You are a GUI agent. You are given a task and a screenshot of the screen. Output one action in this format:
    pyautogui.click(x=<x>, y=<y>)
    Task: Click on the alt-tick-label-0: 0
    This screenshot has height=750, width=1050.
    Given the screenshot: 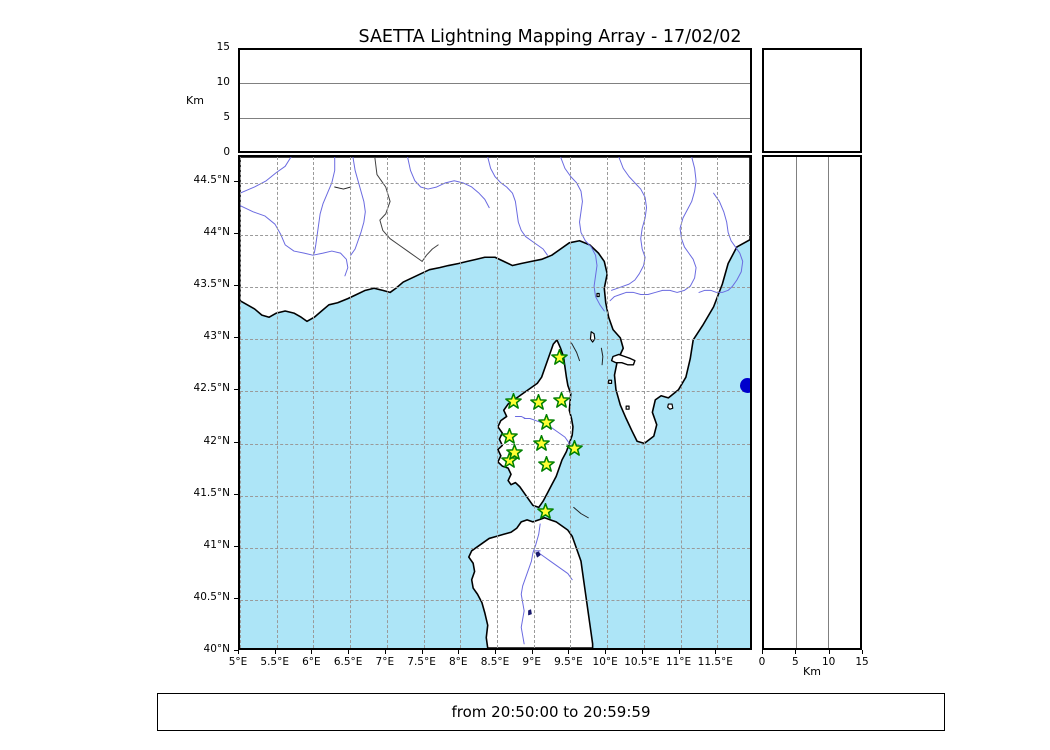 What is the action you would take?
    pyautogui.click(x=226, y=152)
    